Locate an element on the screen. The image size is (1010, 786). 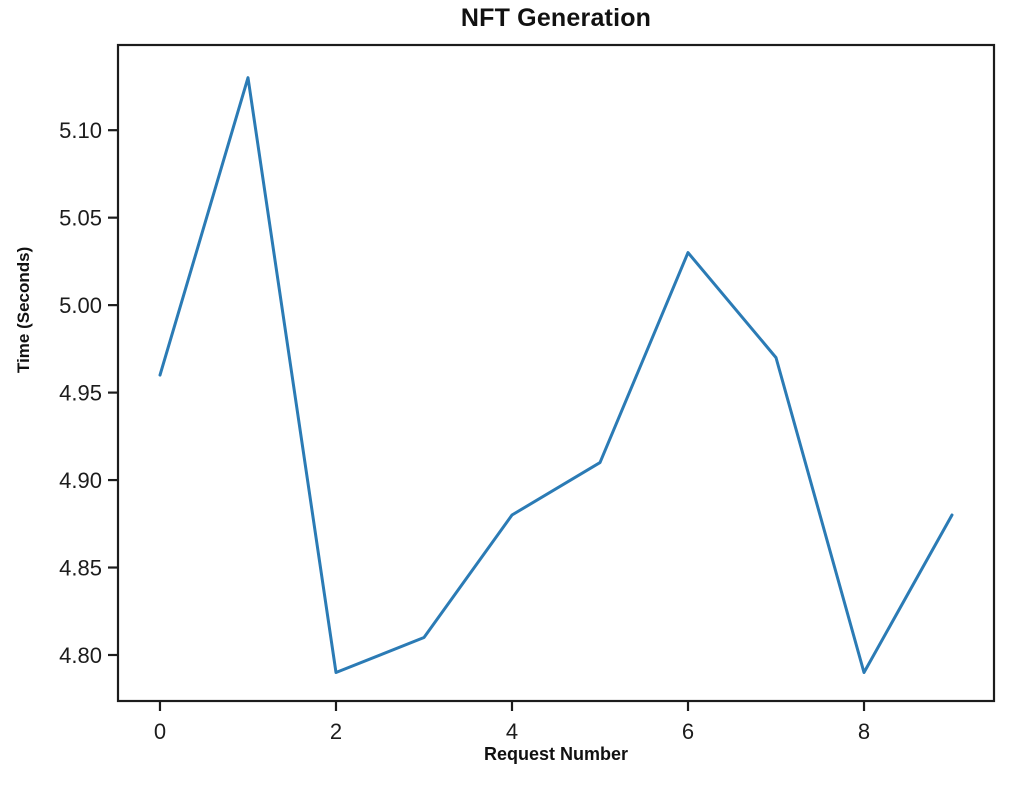
y-tick-label: 5.10 is located at coordinates (80, 130).